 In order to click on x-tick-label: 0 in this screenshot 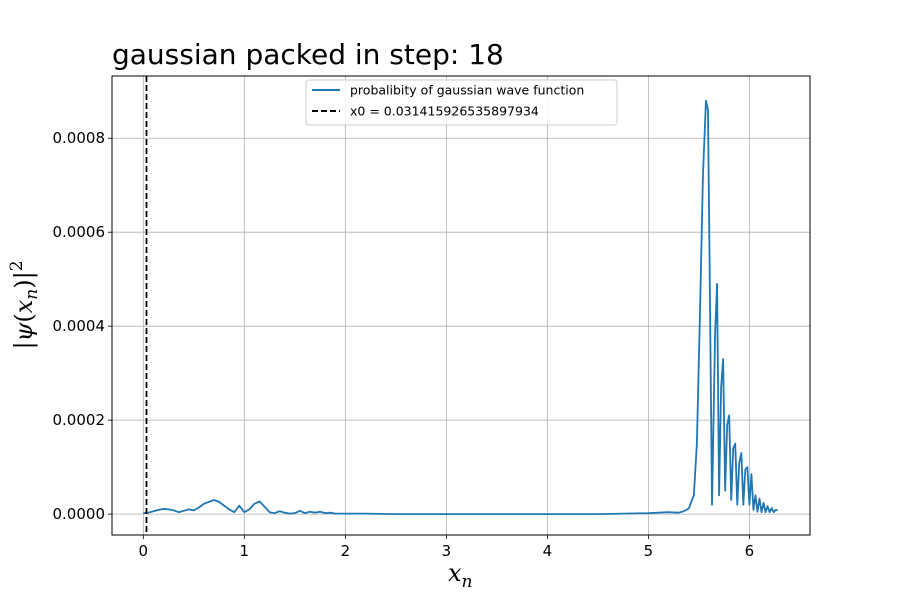, I will do `click(144, 551)`.